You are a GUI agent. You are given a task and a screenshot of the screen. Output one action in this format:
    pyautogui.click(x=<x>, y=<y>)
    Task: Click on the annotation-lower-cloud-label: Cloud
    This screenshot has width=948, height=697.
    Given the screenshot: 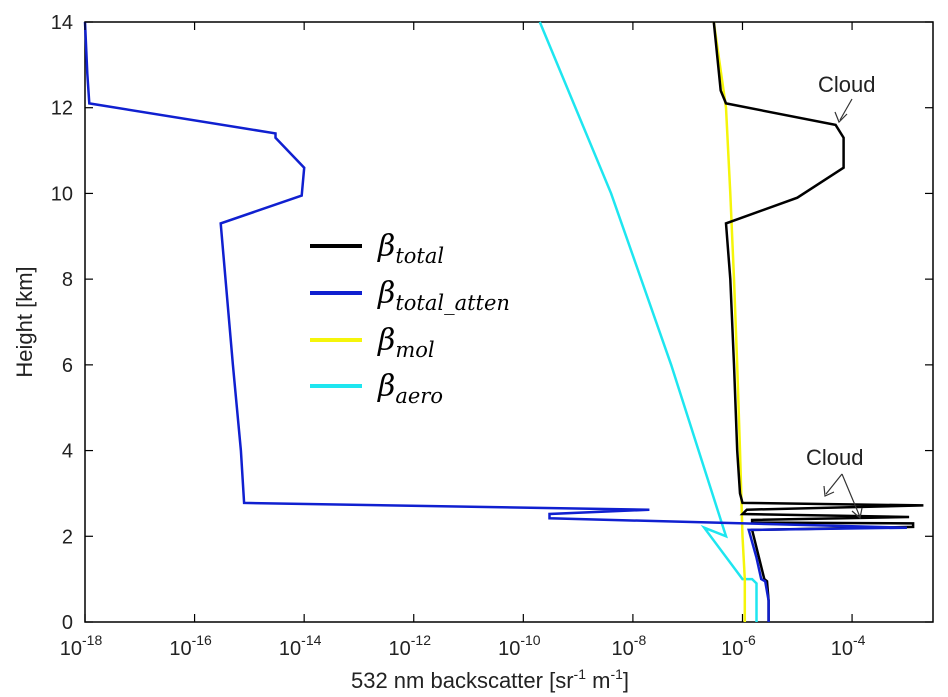 What is the action you would take?
    pyautogui.click(x=834, y=457)
    